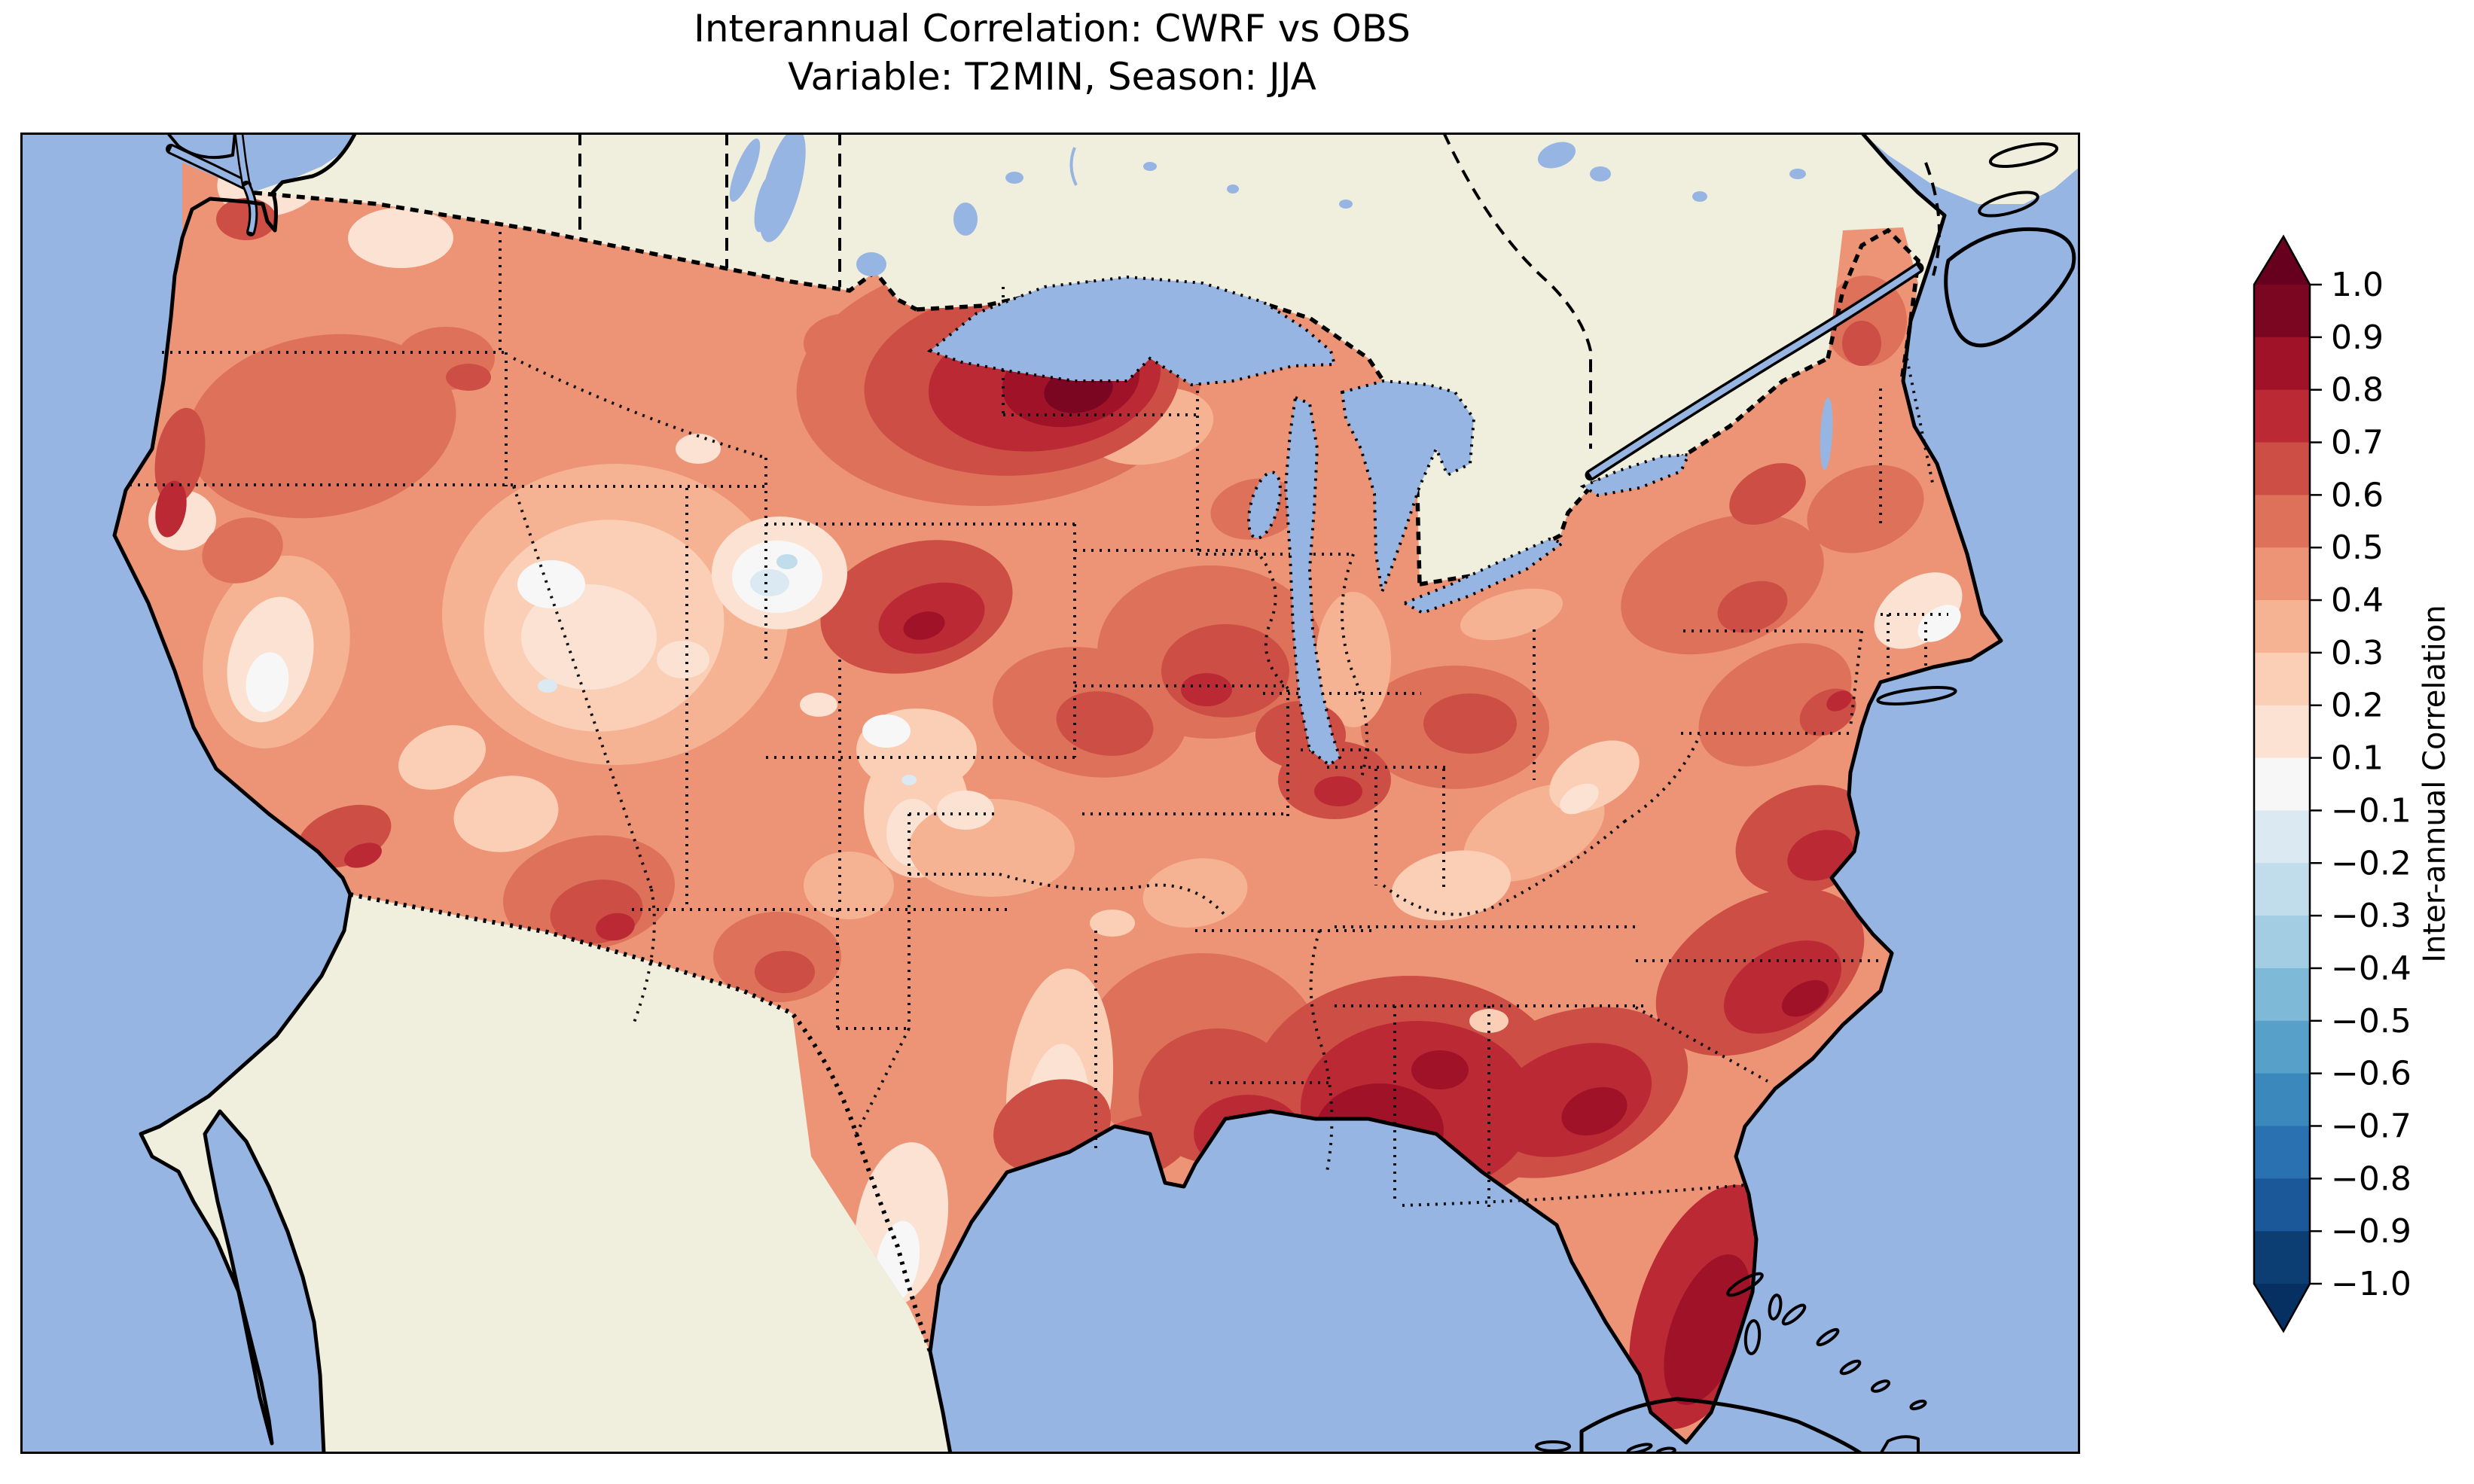 The height and width of the screenshot is (1484, 2474). What do you see at coordinates (1052, 77) in the screenshot?
I see `title-line-2: Variable: T2MIN, Season: JJA` at bounding box center [1052, 77].